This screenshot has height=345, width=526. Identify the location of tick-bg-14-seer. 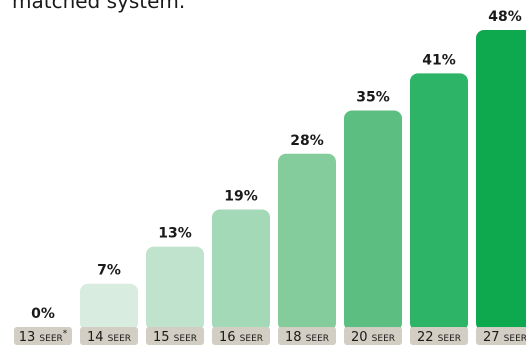
(109, 336).